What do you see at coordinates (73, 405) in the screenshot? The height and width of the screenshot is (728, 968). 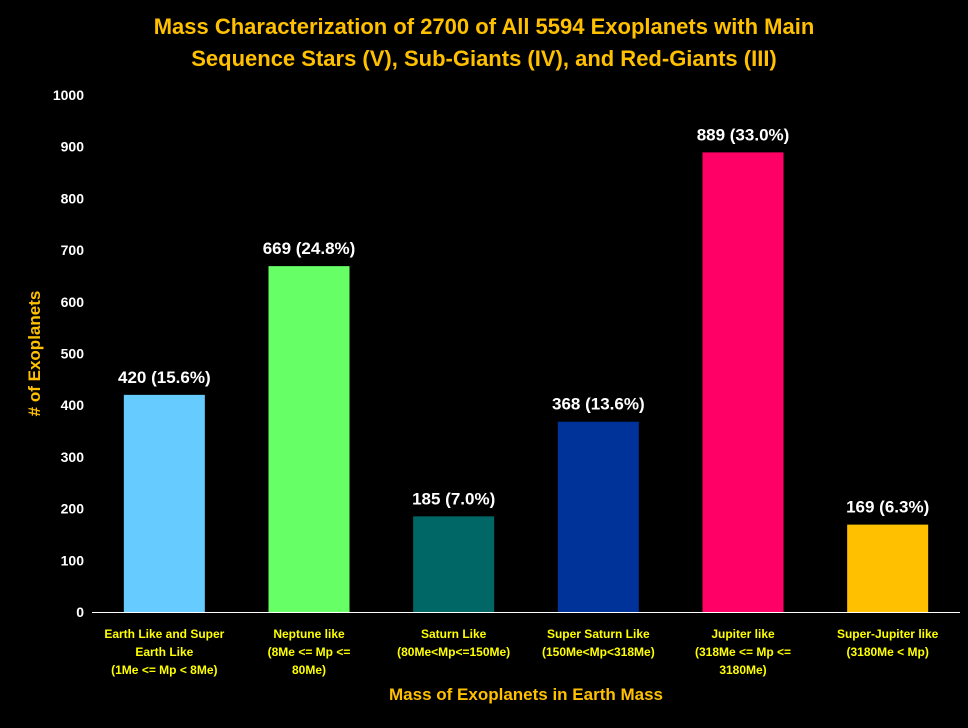 I see `y-tick-label: 400` at bounding box center [73, 405].